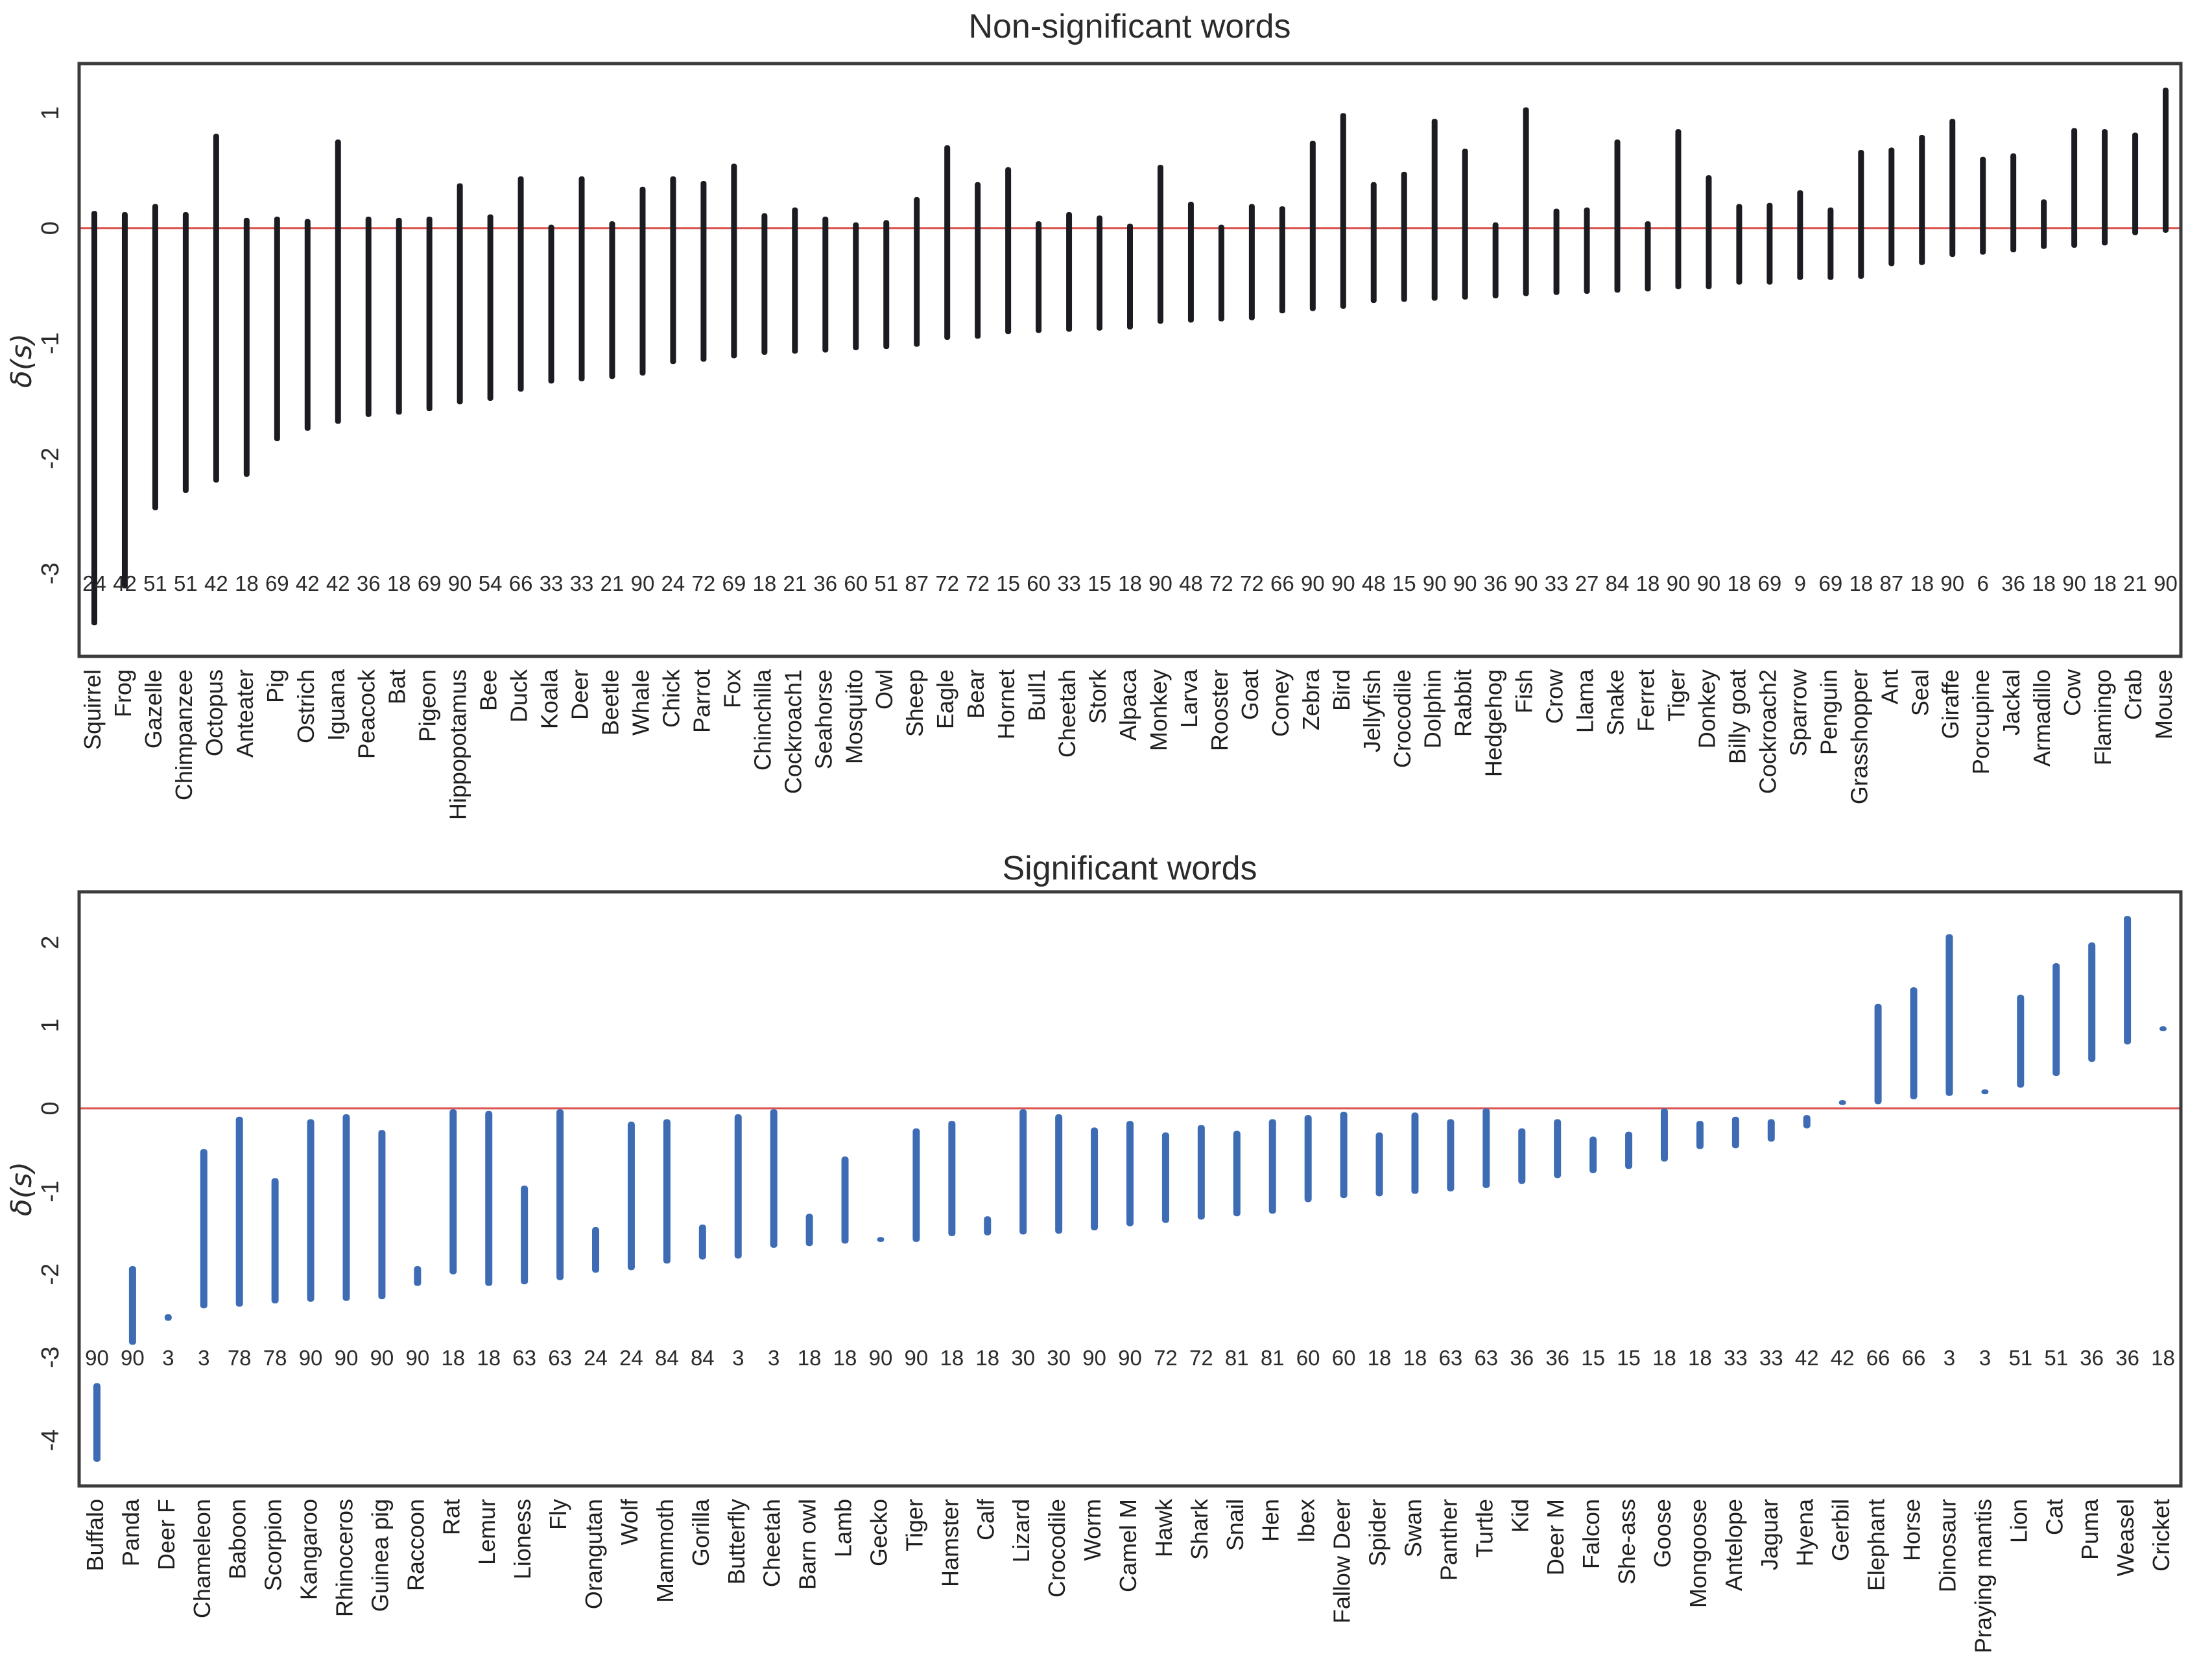 The width and height of the screenshot is (2212, 1663). I want to click on count-label: 15, so click(1008, 583).